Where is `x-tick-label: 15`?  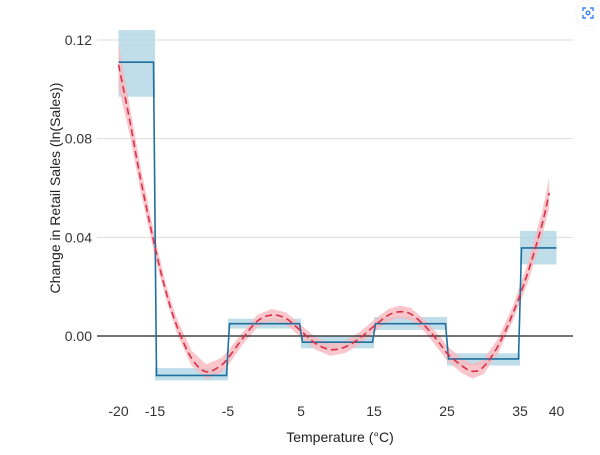
x-tick-label: 15 is located at coordinates (374, 411).